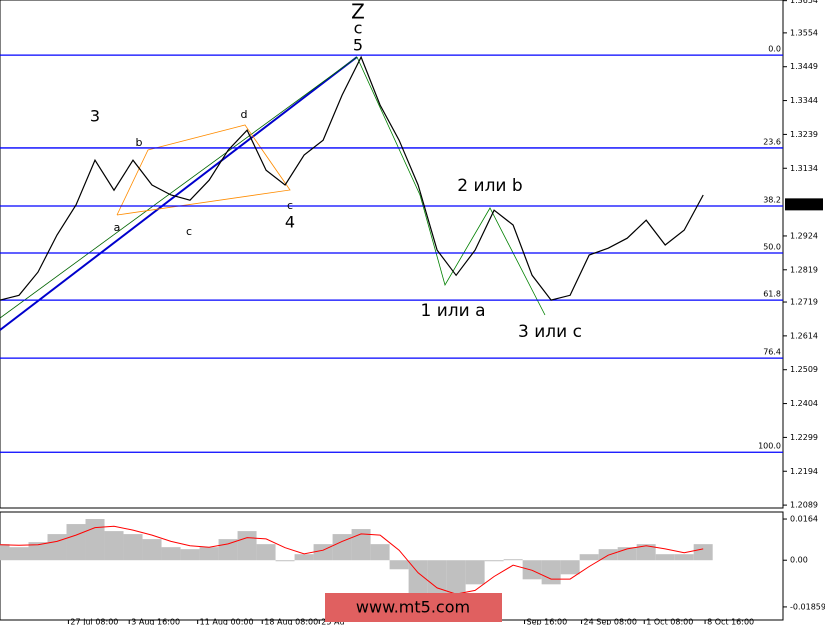 The height and width of the screenshot is (625, 825). What do you see at coordinates (804, 335) in the screenshot?
I see `y-tick-label: 1.2614` at bounding box center [804, 335].